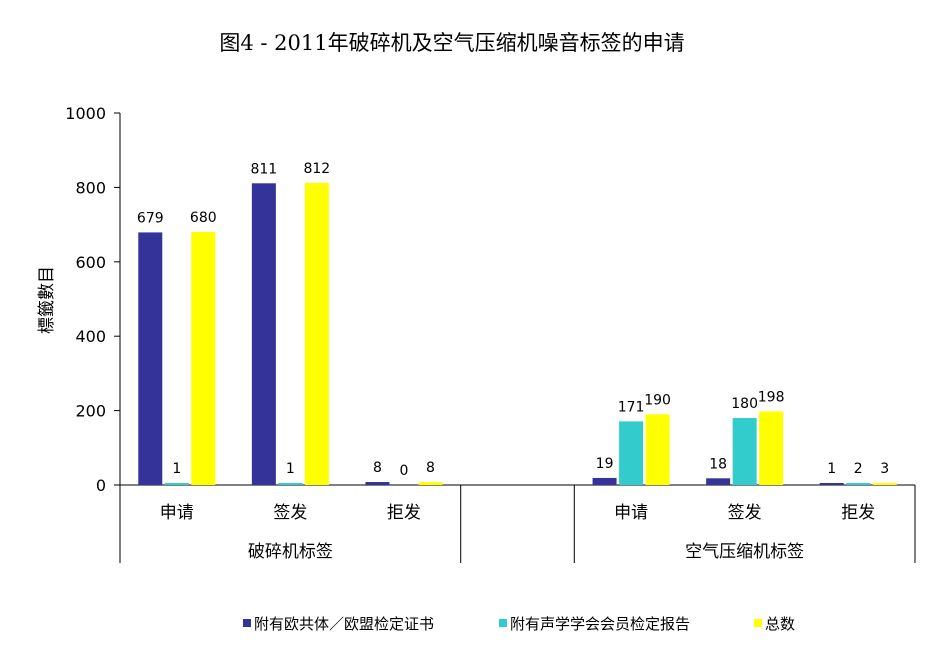 The height and width of the screenshot is (656, 939). What do you see at coordinates (90, 187) in the screenshot?
I see `y-tick-label: 800` at bounding box center [90, 187].